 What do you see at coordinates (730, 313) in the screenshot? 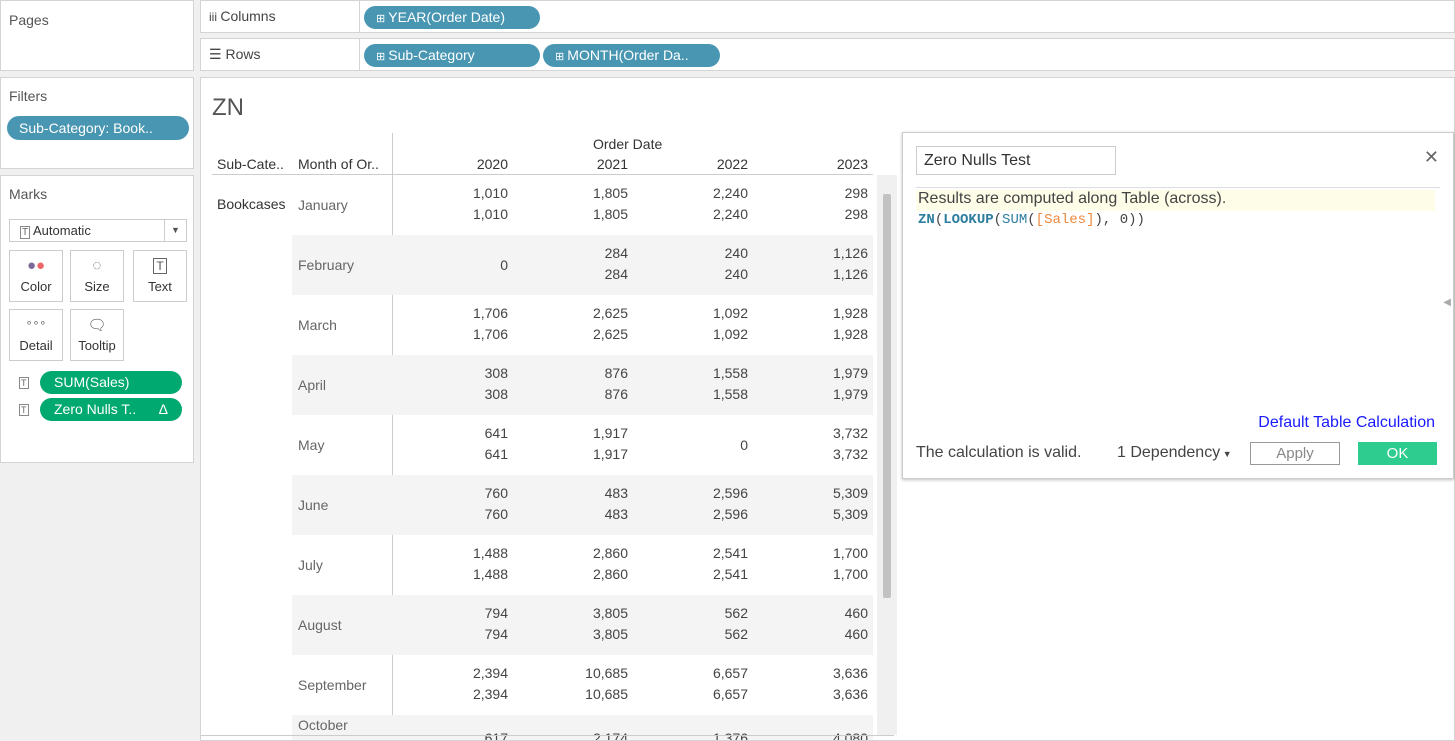
I see `cell-value: 1,092` at bounding box center [730, 313].